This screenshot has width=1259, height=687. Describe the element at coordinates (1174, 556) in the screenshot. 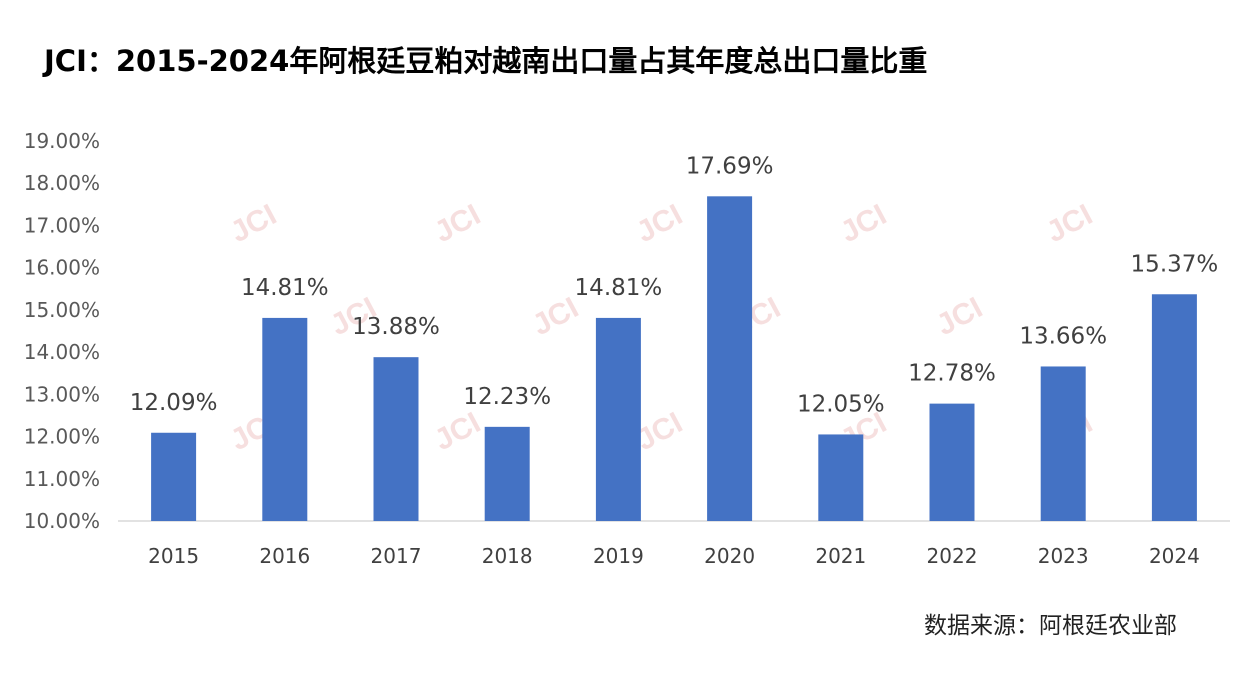

I see `x-tick-label: 2024` at that location.